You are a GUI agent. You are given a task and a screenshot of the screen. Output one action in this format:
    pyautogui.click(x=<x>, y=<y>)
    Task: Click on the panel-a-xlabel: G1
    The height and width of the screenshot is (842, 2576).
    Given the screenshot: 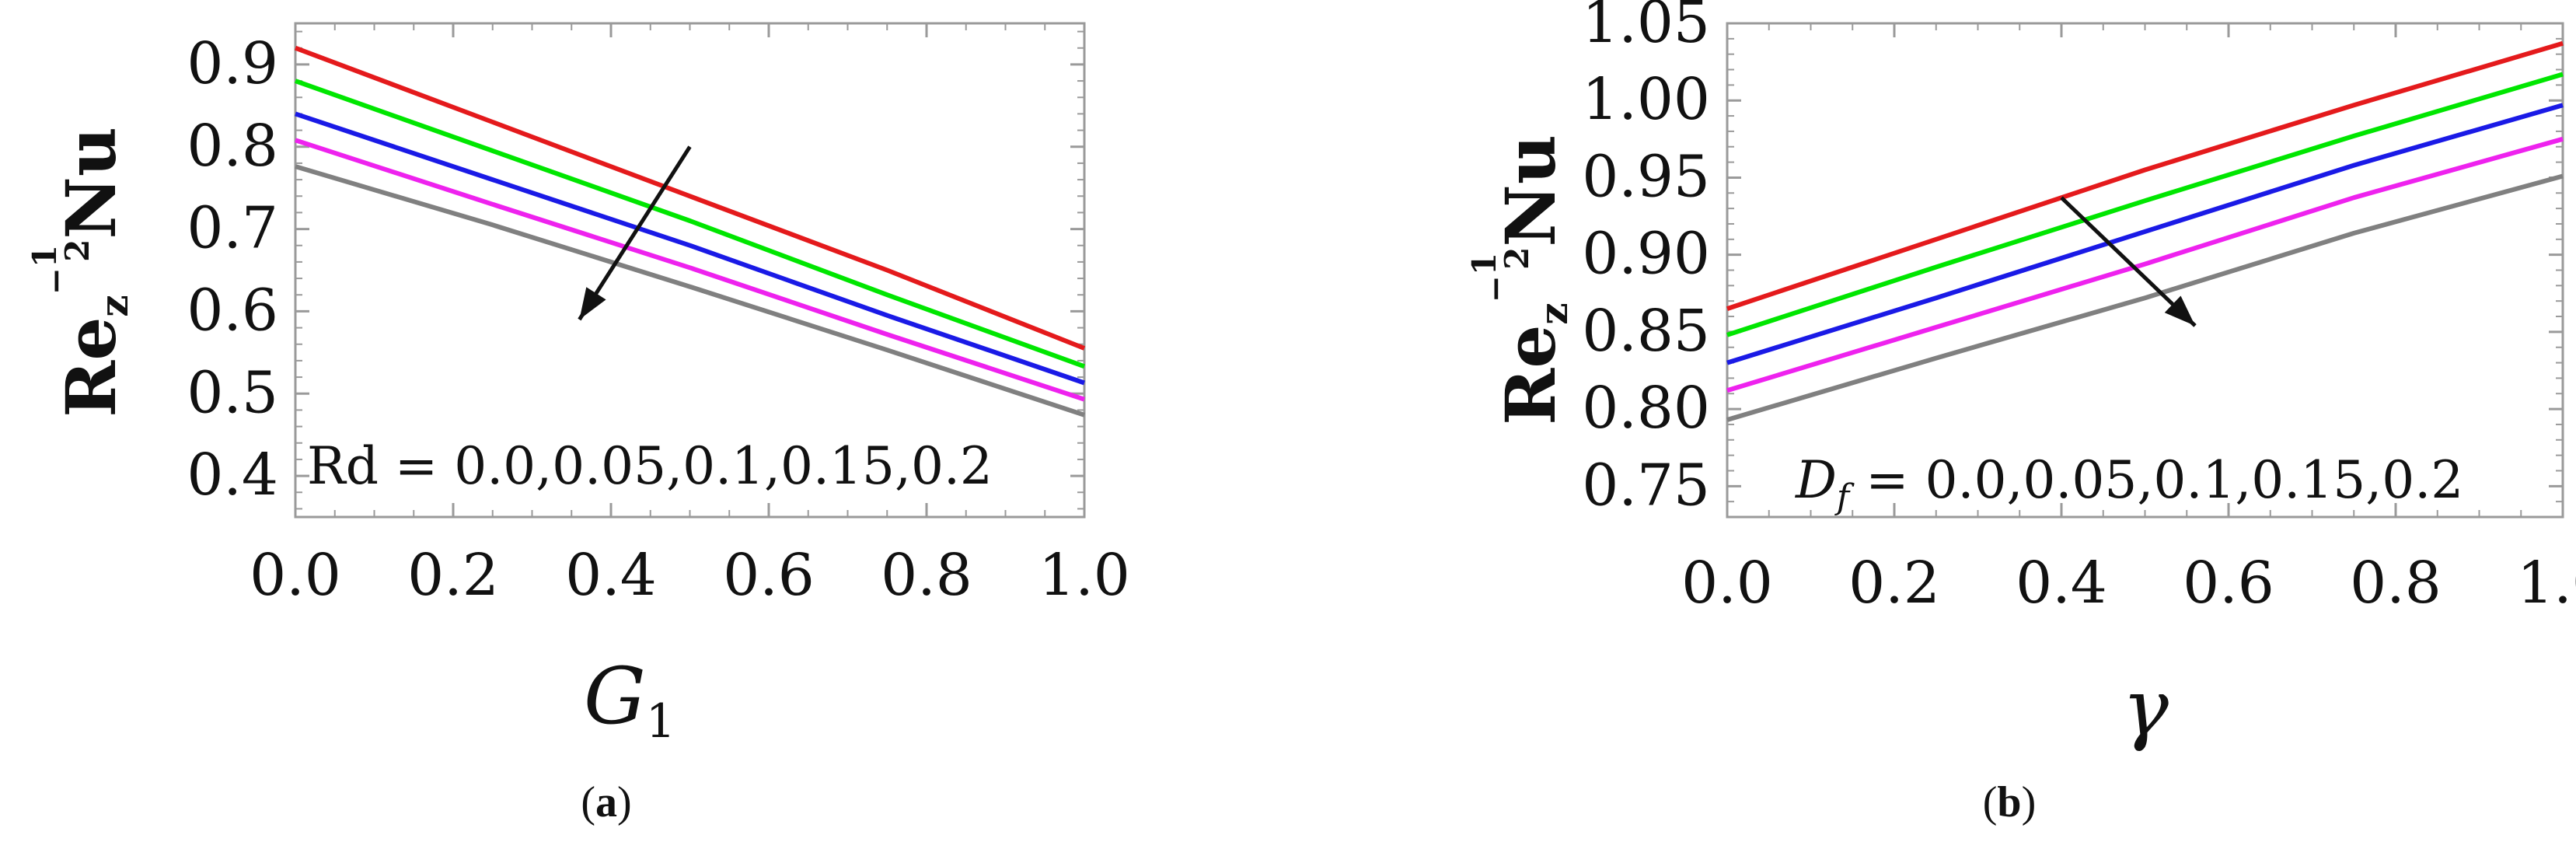 What is the action you would take?
    pyautogui.click(x=630, y=700)
    